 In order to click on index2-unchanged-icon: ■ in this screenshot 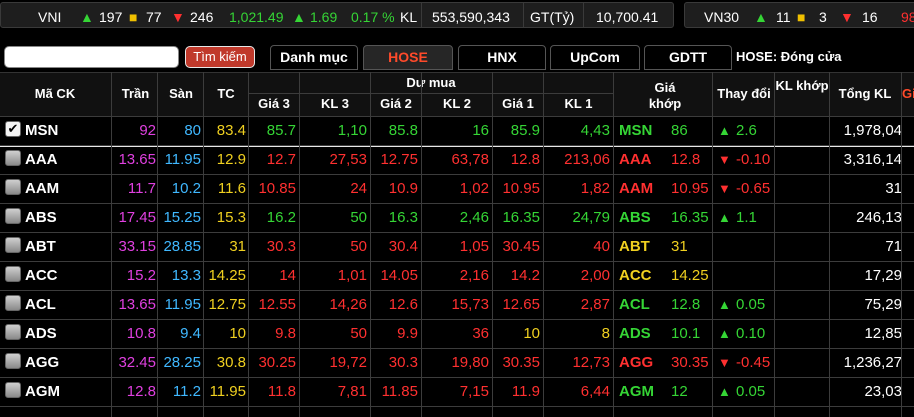, I will do `click(801, 17)`.